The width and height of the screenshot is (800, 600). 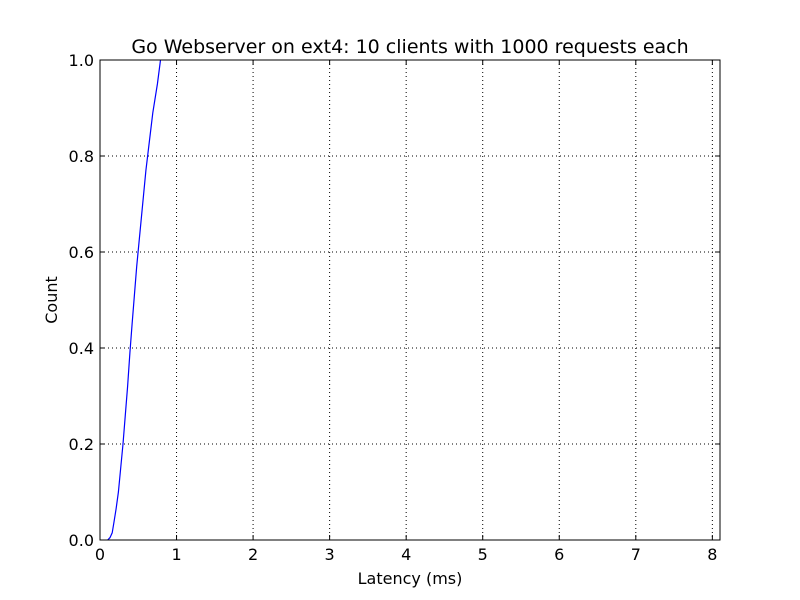 What do you see at coordinates (81, 60) in the screenshot?
I see `y-tick-label: 1.0` at bounding box center [81, 60].